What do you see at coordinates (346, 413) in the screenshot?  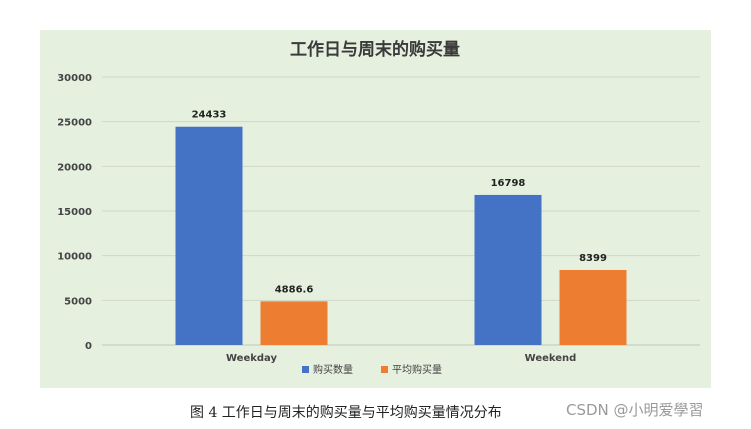 I see `figure-caption: 图 4 工作日与周末的购买量与平均购买量情况分布` at bounding box center [346, 413].